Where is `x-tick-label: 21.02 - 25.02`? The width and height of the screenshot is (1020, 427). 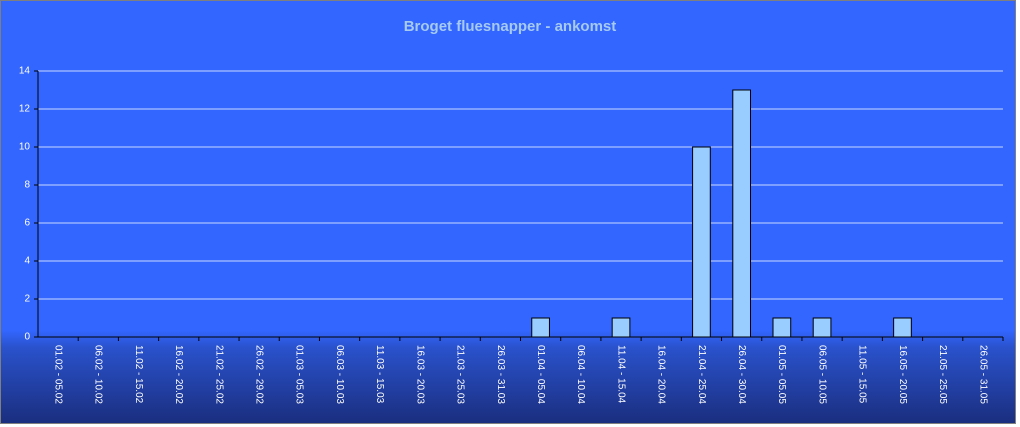
x-tick-label: 21.02 - 25.02 is located at coordinates (218, 374).